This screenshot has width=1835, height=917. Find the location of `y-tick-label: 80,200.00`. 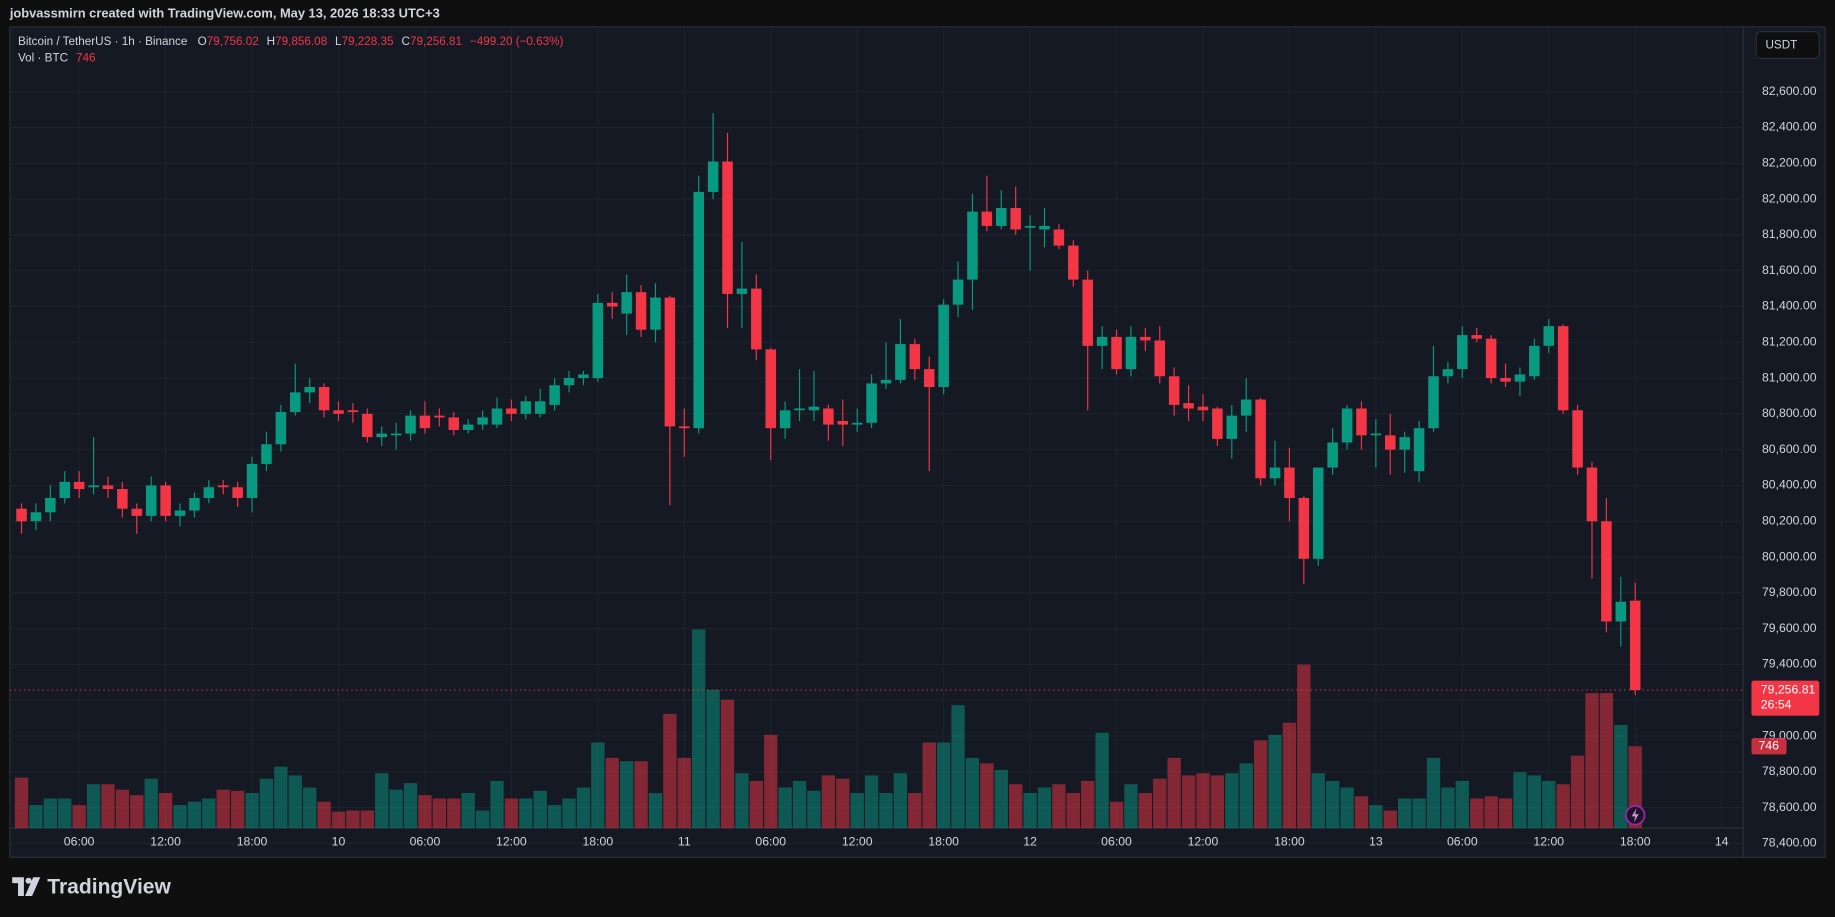

y-tick-label: 80,200.00 is located at coordinates (1789, 520).